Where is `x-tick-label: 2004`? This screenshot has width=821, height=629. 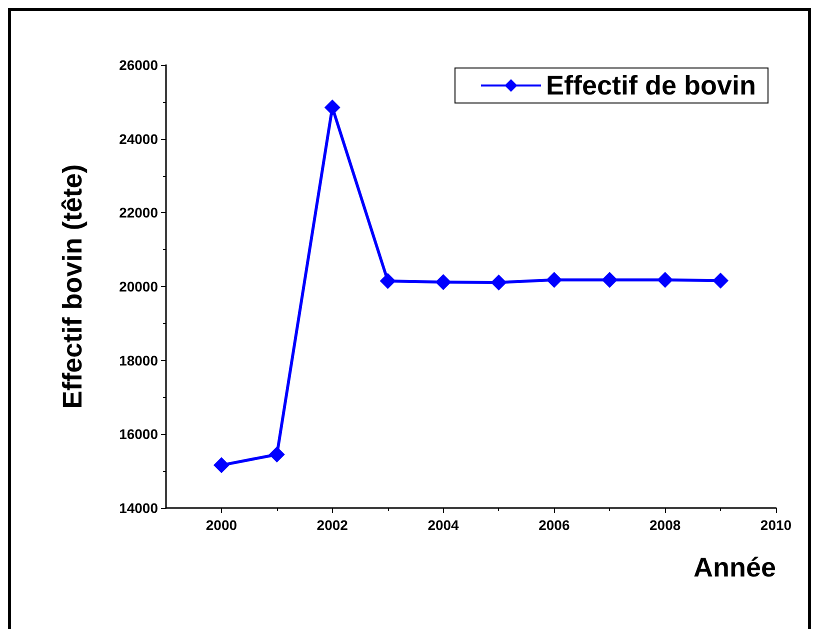
x-tick-label: 2004 is located at coordinates (444, 525).